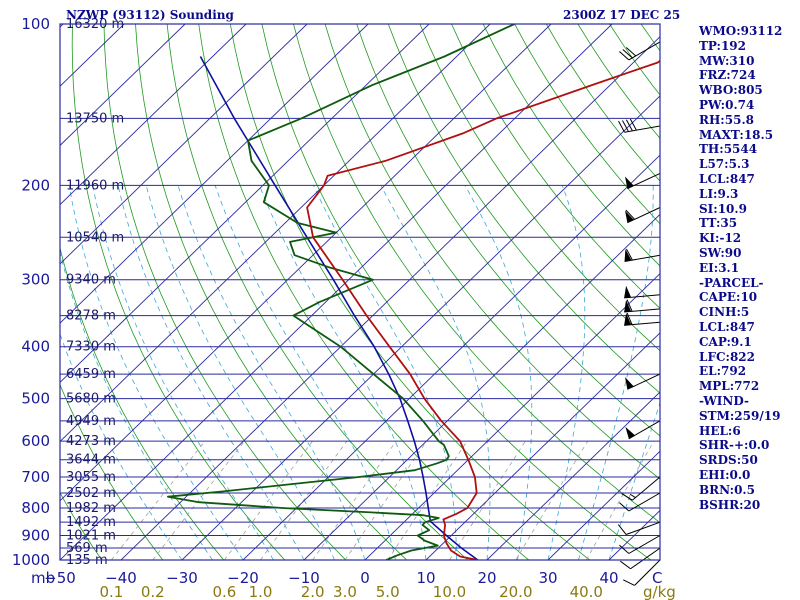  Describe the element at coordinates (728, 149) in the screenshot. I see `index-item: TH:5544` at that location.